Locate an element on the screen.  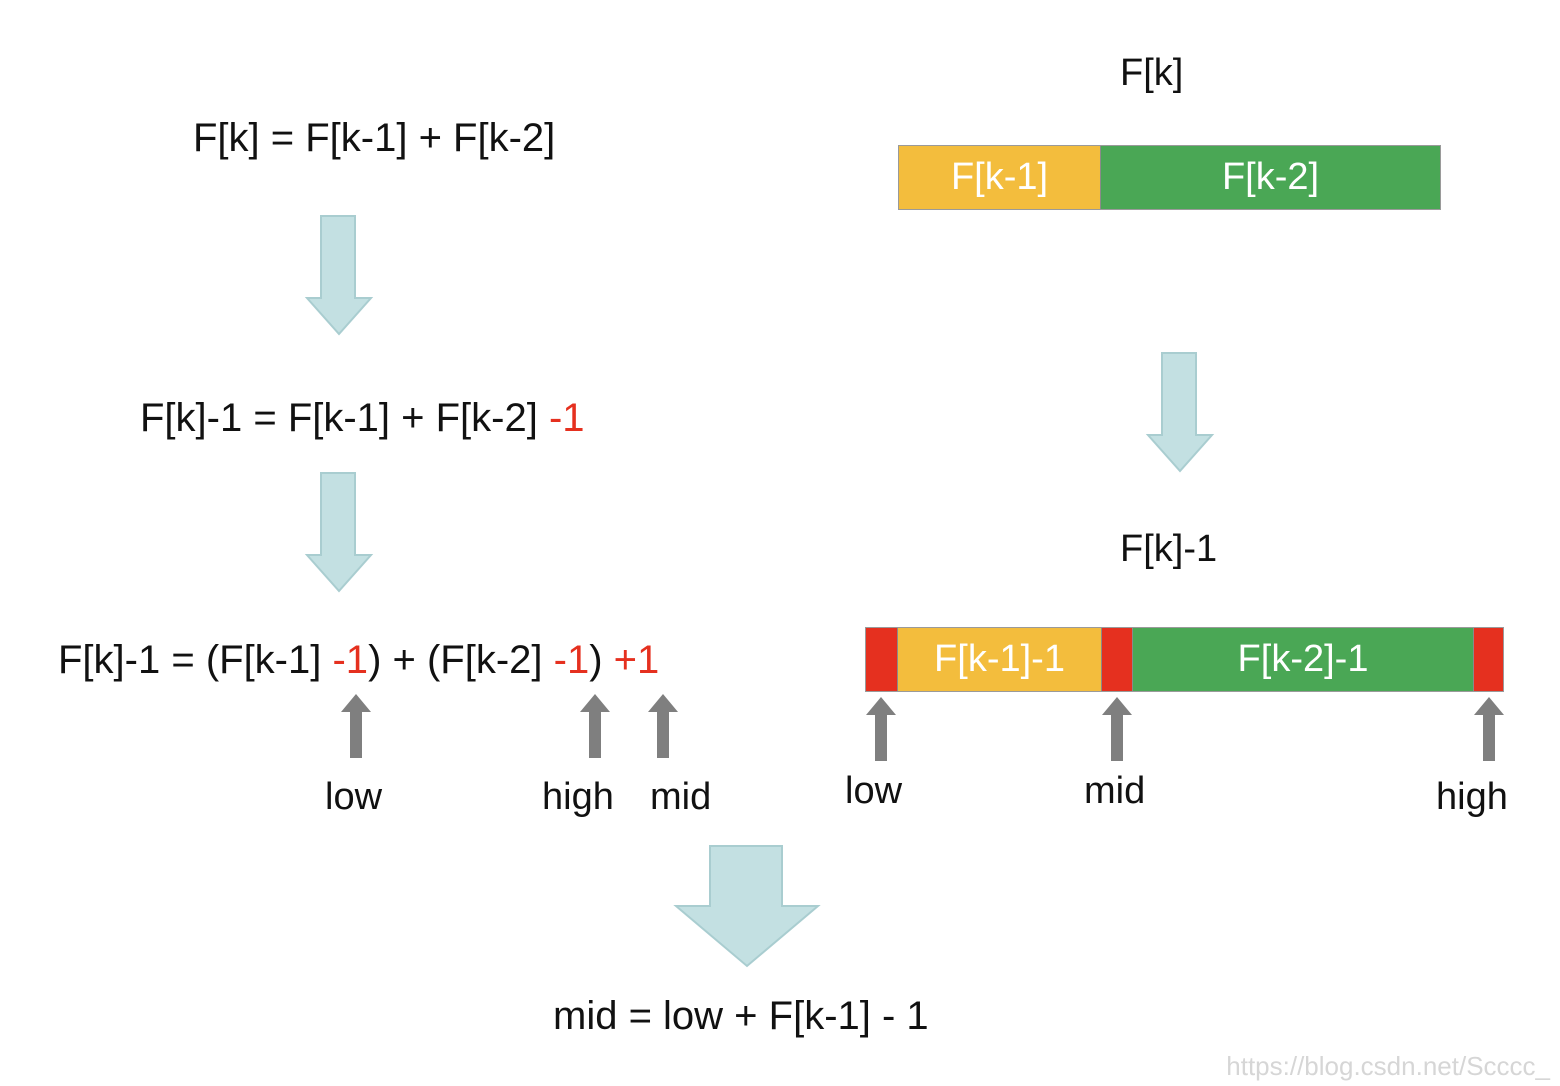
array-bar-fk-minus-1: F[k-1]-1 F[k-2]-1 is located at coordinates (1184, 659).